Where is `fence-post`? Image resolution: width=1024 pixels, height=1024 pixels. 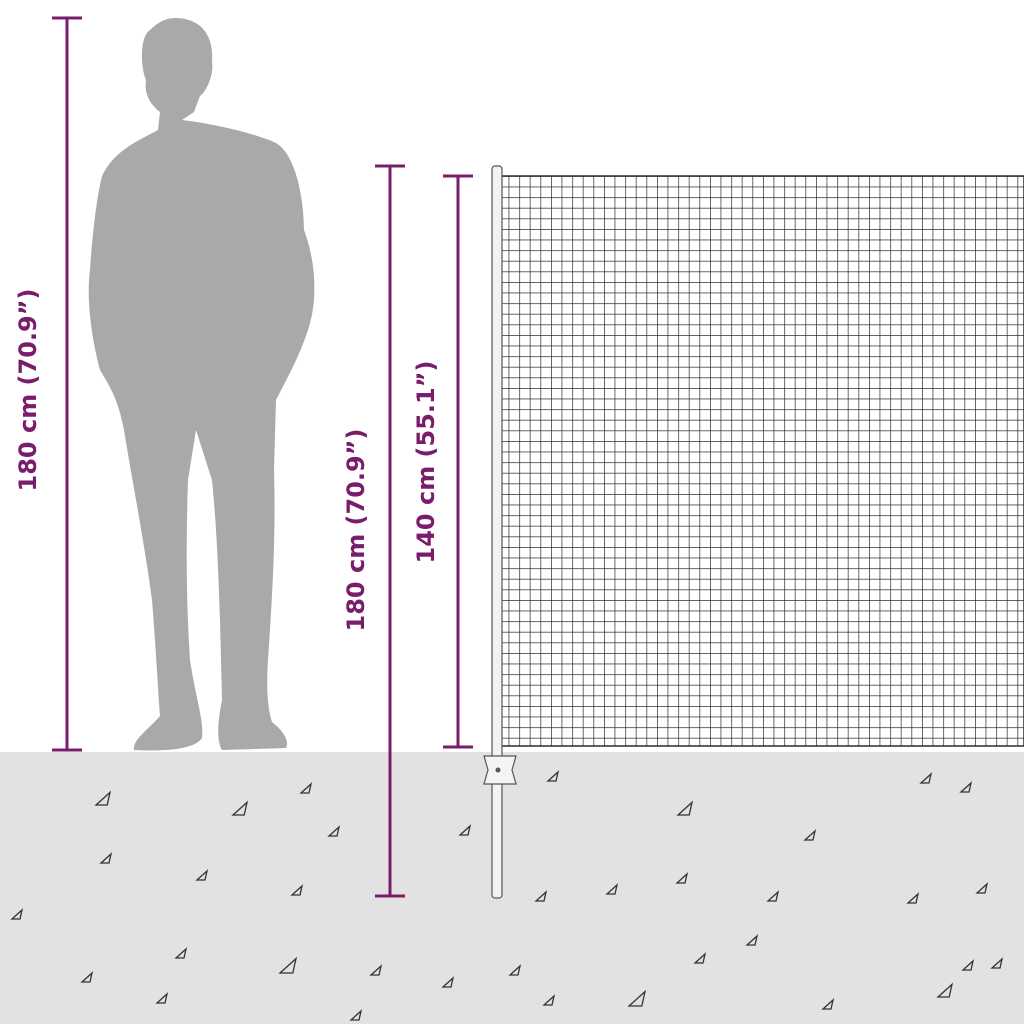 fence-post is located at coordinates (497, 532).